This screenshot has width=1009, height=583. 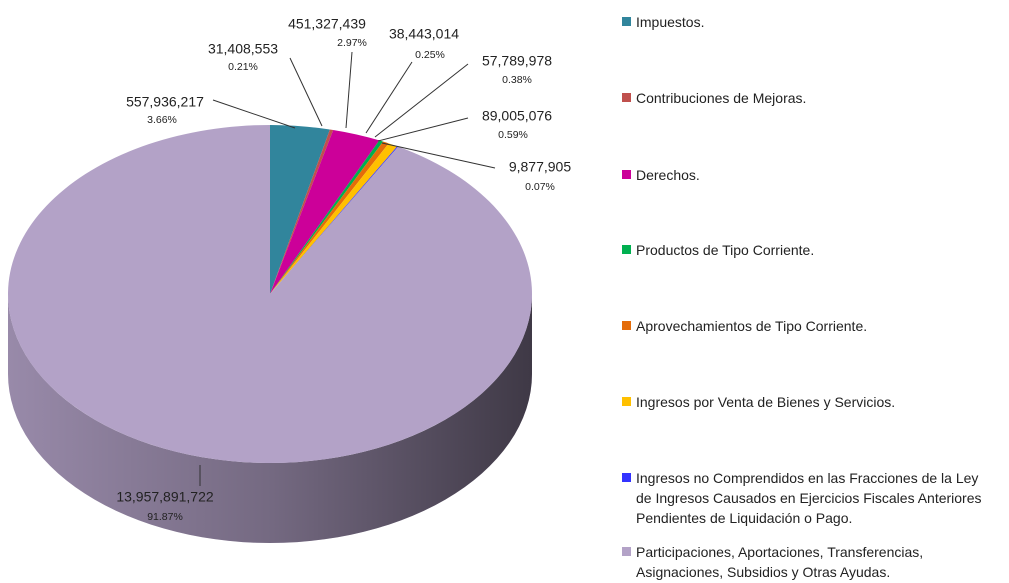 What do you see at coordinates (517, 116) in the screenshot?
I see `value-label: 89,005,076` at bounding box center [517, 116].